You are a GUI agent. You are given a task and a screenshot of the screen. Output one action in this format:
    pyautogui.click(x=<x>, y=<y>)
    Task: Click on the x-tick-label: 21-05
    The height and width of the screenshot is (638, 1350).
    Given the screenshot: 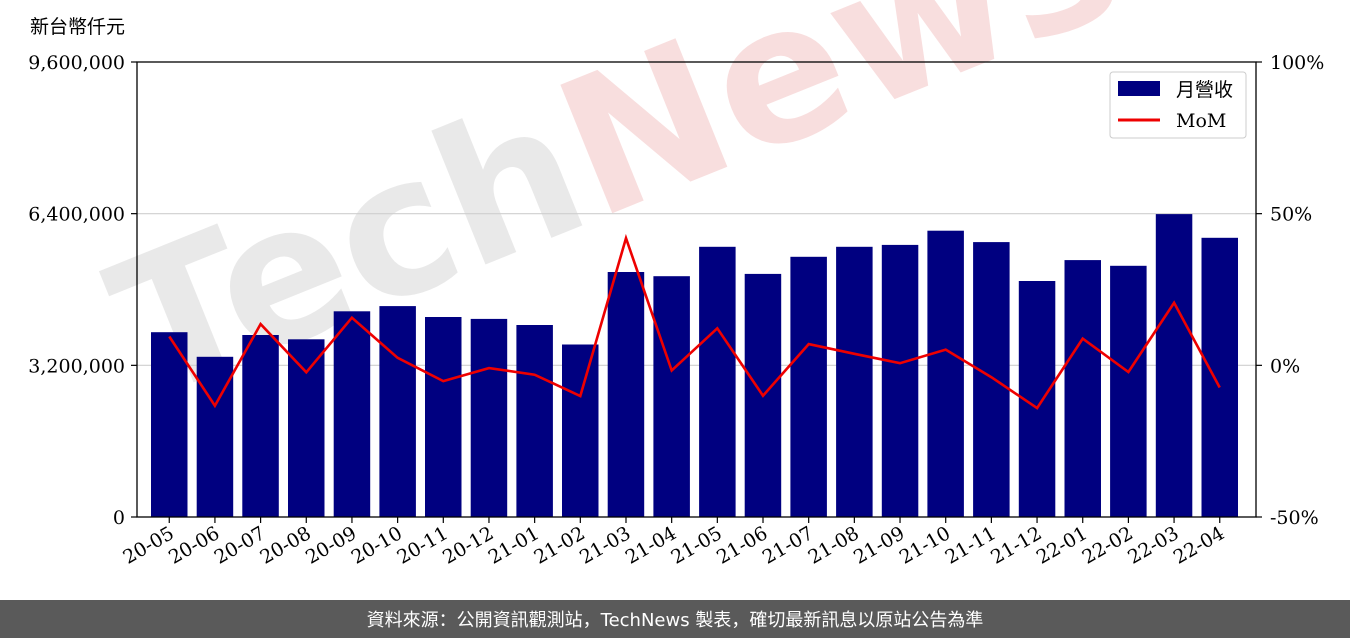 What is the action you would take?
    pyautogui.click(x=696, y=545)
    